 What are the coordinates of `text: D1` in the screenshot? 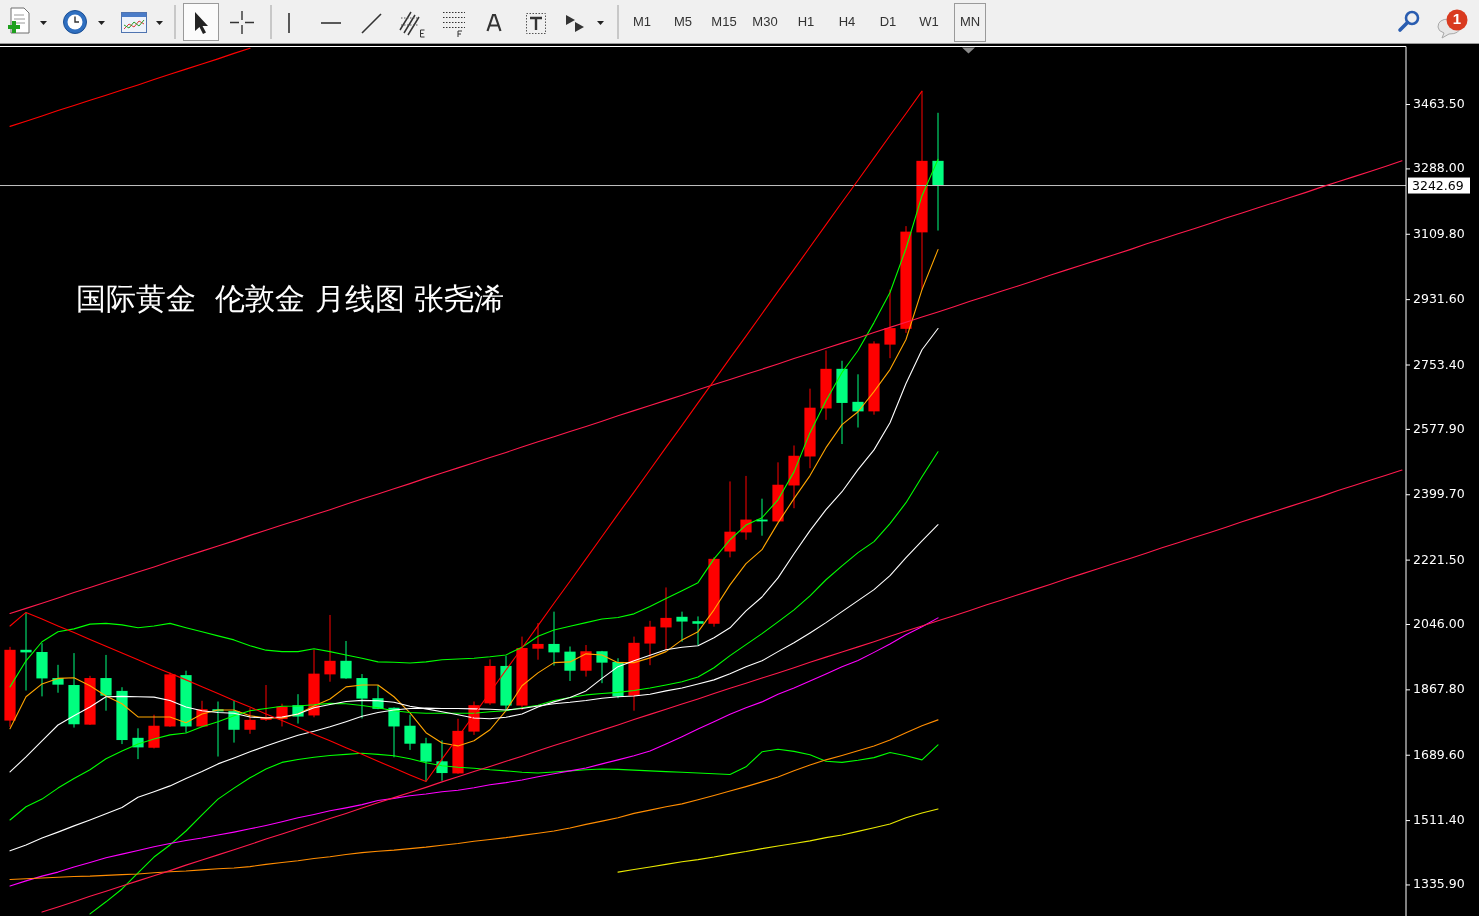 It's located at (888, 22).